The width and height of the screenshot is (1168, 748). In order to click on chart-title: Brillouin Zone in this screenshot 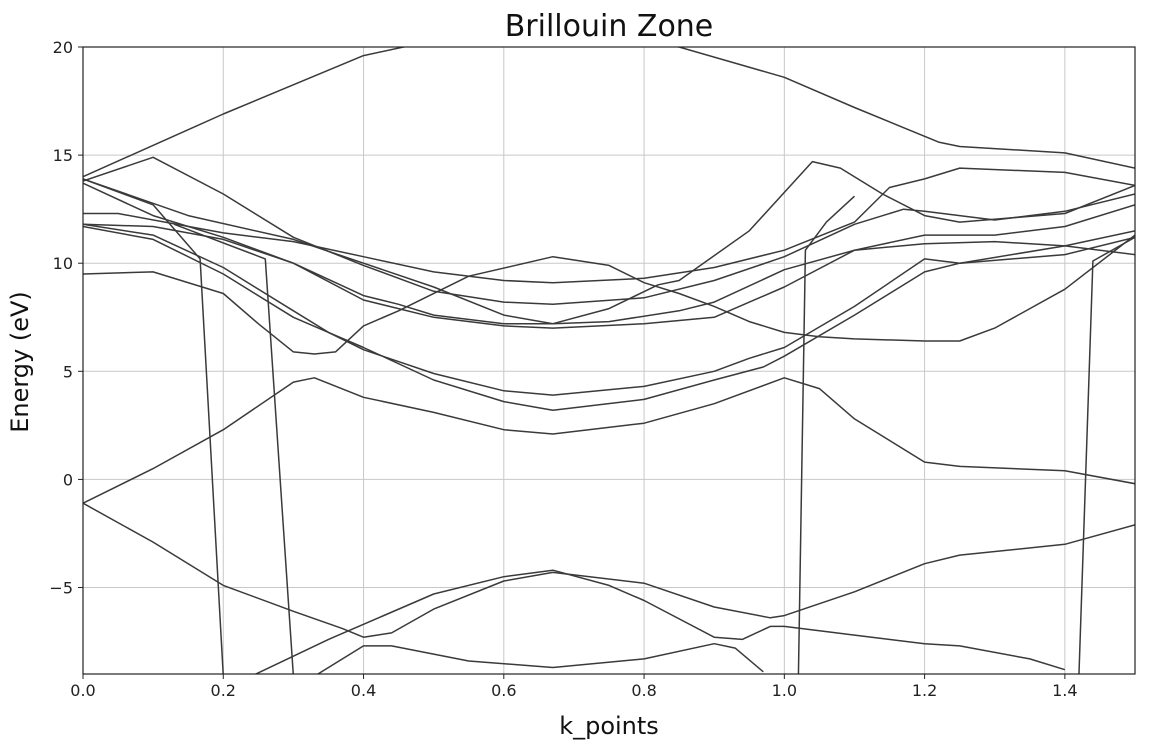, I will do `click(609, 26)`.